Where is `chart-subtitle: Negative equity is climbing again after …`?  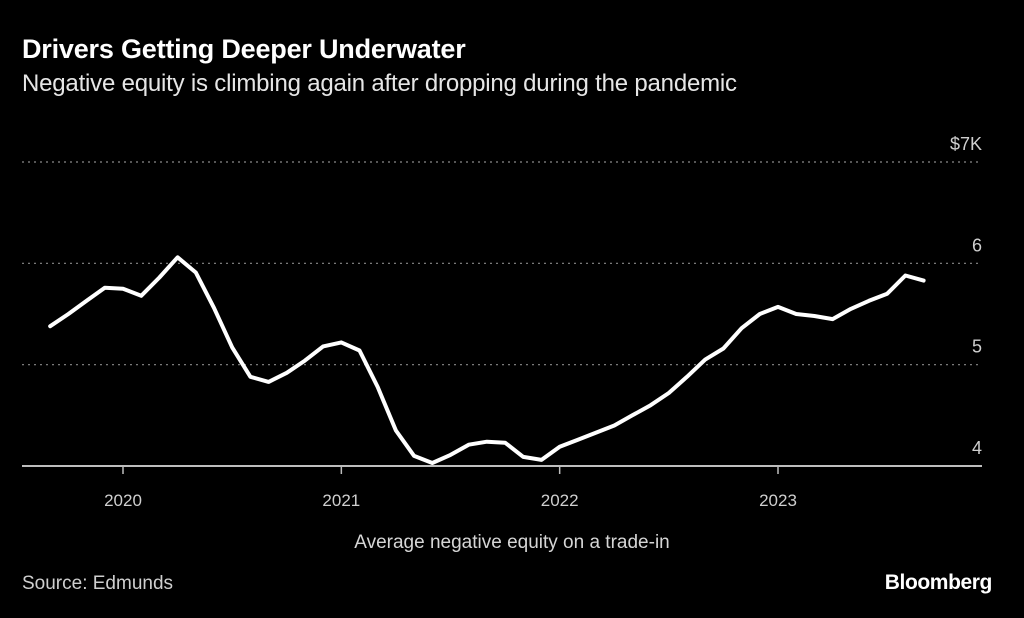
chart-subtitle: Negative equity is climbing again after … is located at coordinates (379, 83).